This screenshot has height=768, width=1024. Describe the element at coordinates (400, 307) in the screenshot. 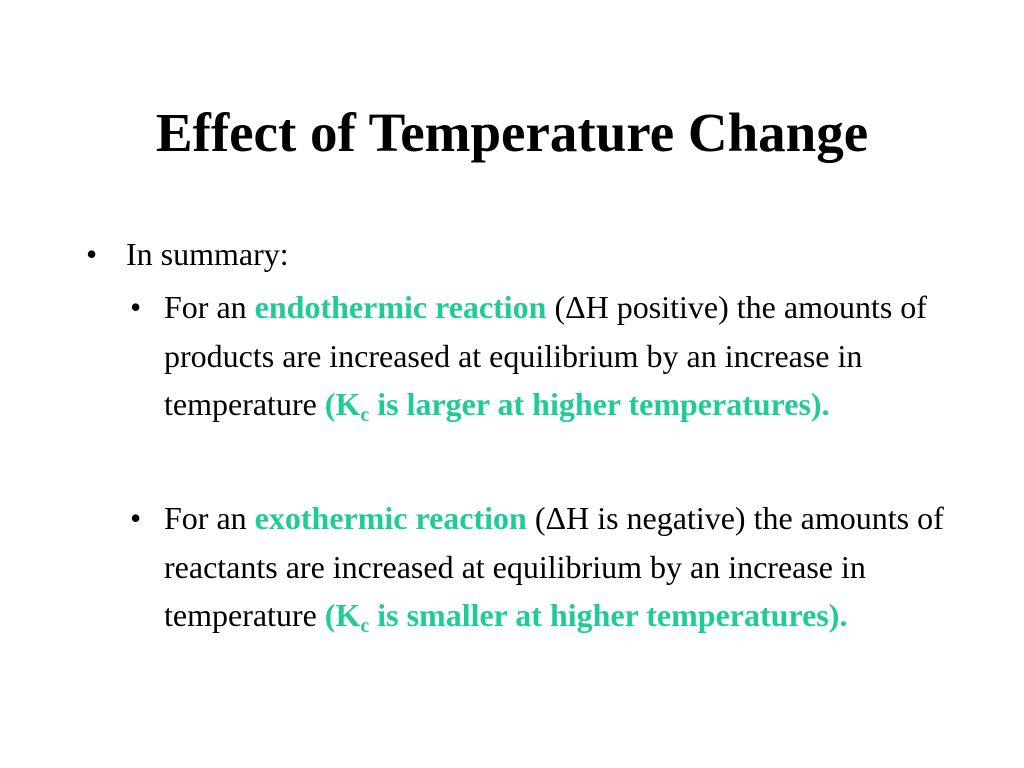

I see `endothermic-term: endothermic reaction` at that location.